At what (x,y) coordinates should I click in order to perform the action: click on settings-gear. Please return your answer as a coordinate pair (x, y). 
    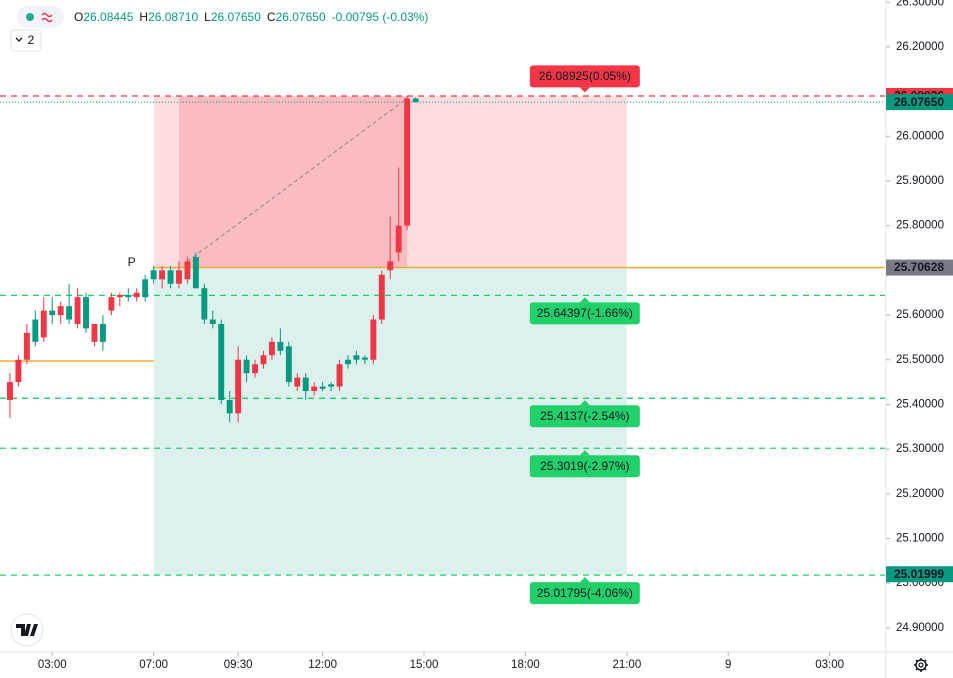
    Looking at the image, I should click on (921, 665).